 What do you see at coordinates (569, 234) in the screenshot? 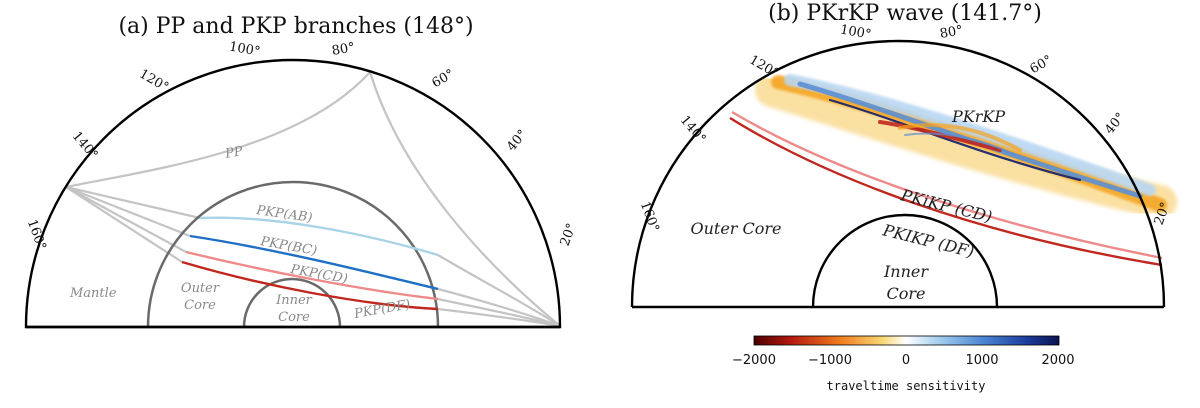
I see `tick-a-20: 20°` at bounding box center [569, 234].